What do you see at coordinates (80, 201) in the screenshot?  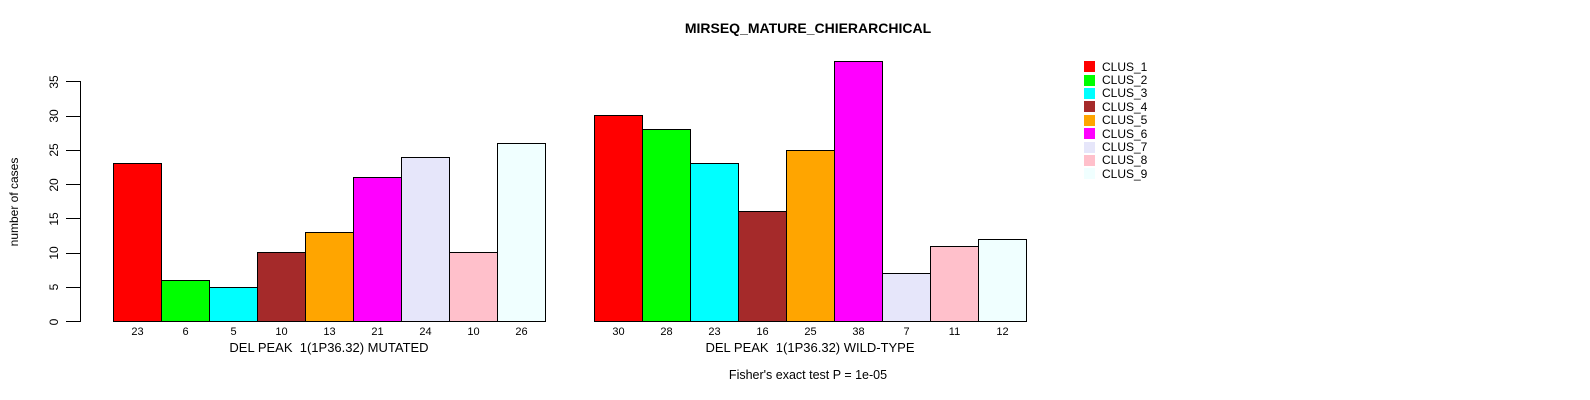 I see `y-axis-line` at bounding box center [80, 201].